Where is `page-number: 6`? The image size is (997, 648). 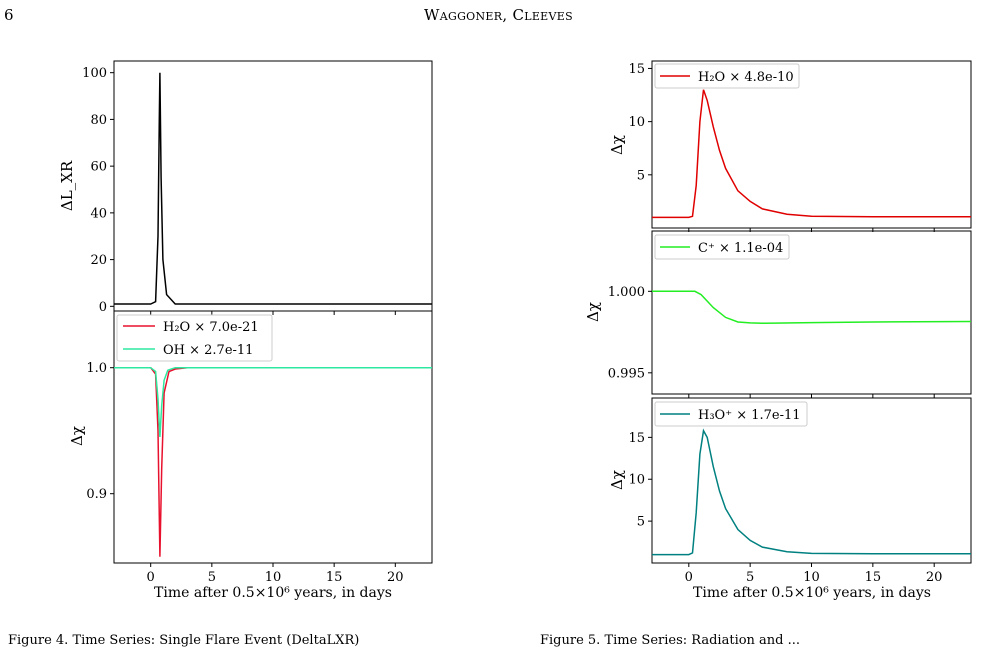
page-number: 6 is located at coordinates (9, 15).